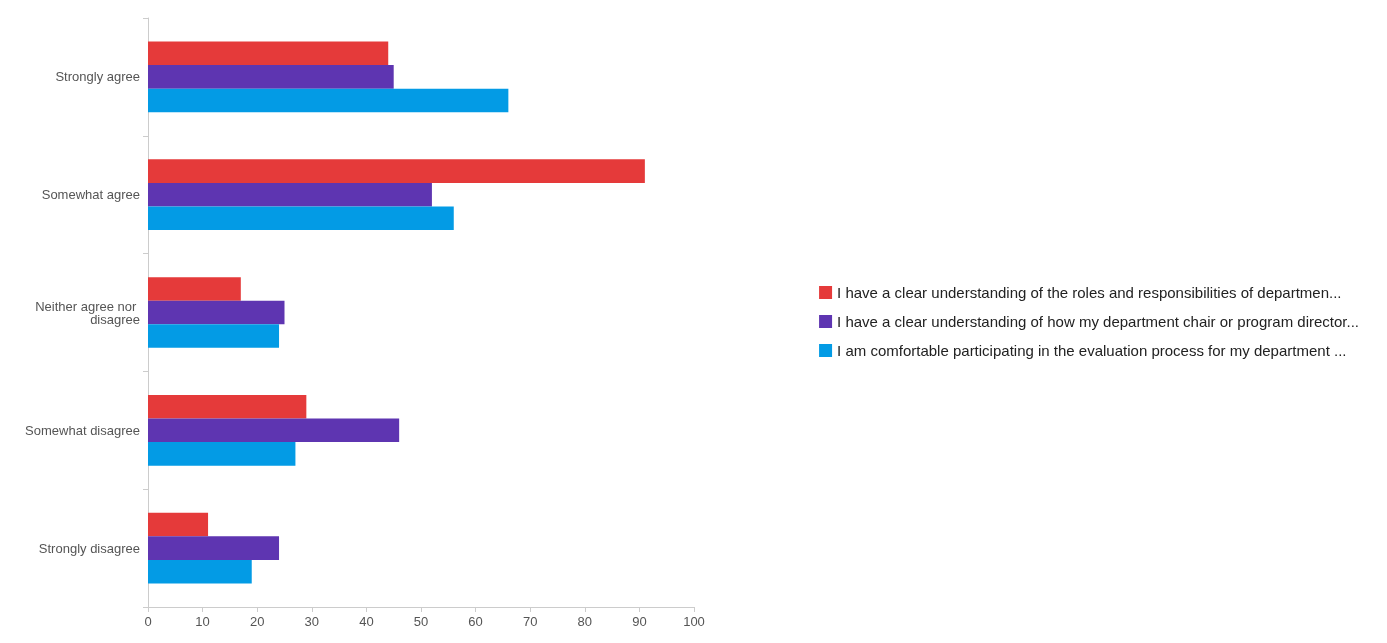 Image resolution: width=1387 pixels, height=643 pixels. I want to click on y-tick-label: Strongly disagree, so click(89, 548).